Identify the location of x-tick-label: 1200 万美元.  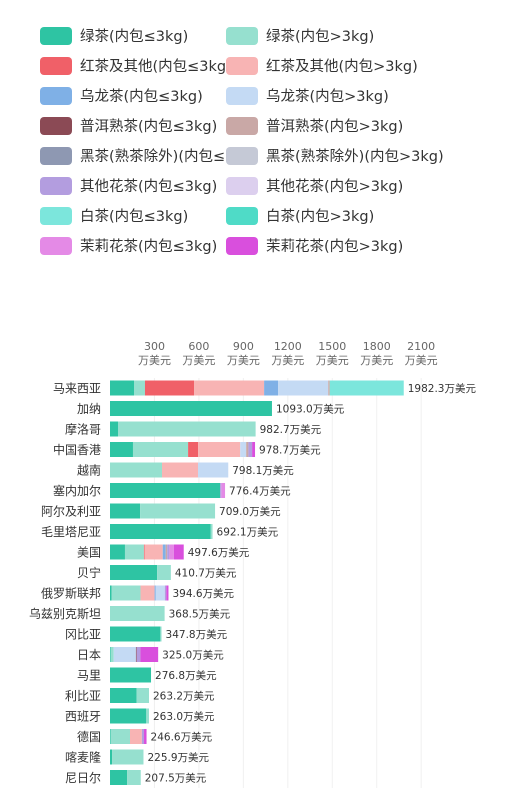
(288, 353).